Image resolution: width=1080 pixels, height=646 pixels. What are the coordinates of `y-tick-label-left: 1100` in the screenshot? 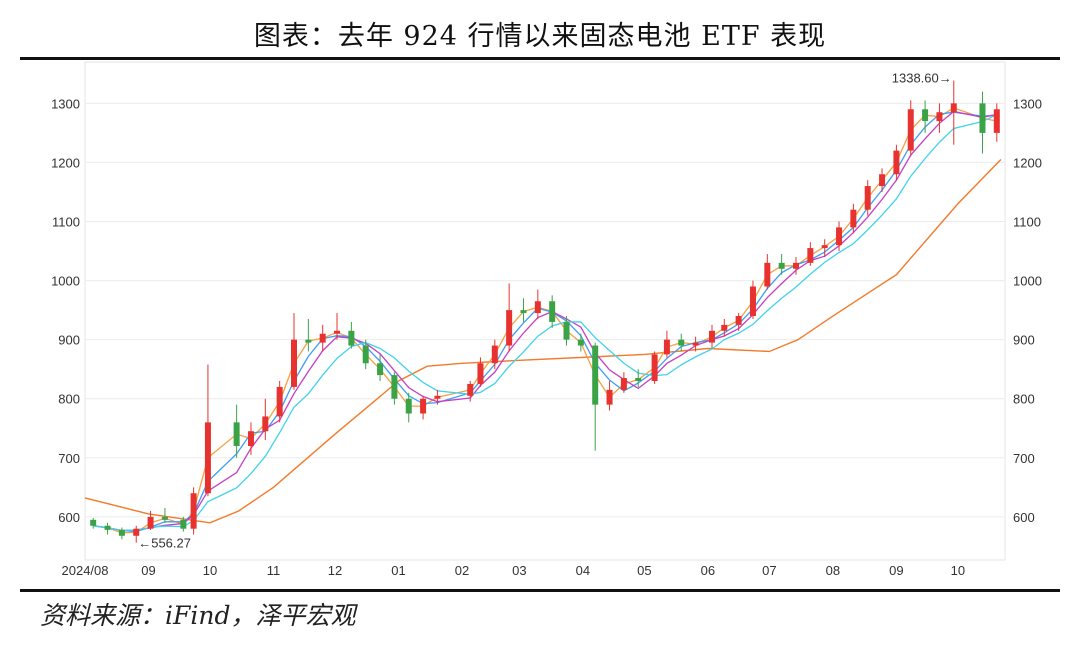 It's located at (66, 222).